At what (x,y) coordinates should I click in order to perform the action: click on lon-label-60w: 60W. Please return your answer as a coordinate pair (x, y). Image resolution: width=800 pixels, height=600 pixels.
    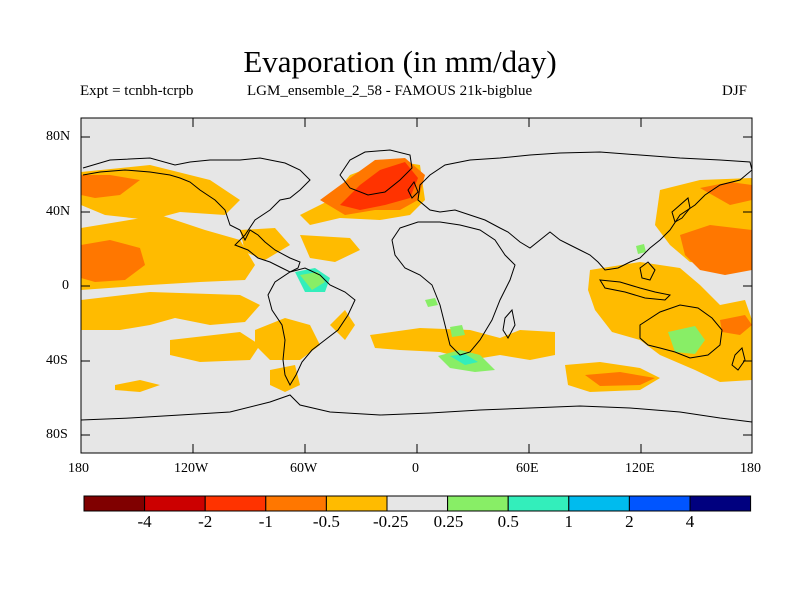
    Looking at the image, I should click on (304, 468).